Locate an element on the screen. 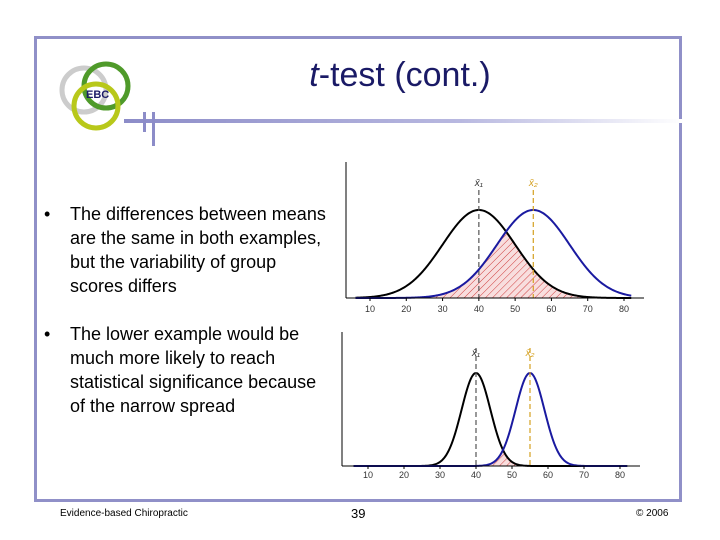 The width and height of the screenshot is (720, 540). title-underline is located at coordinates (404, 121).